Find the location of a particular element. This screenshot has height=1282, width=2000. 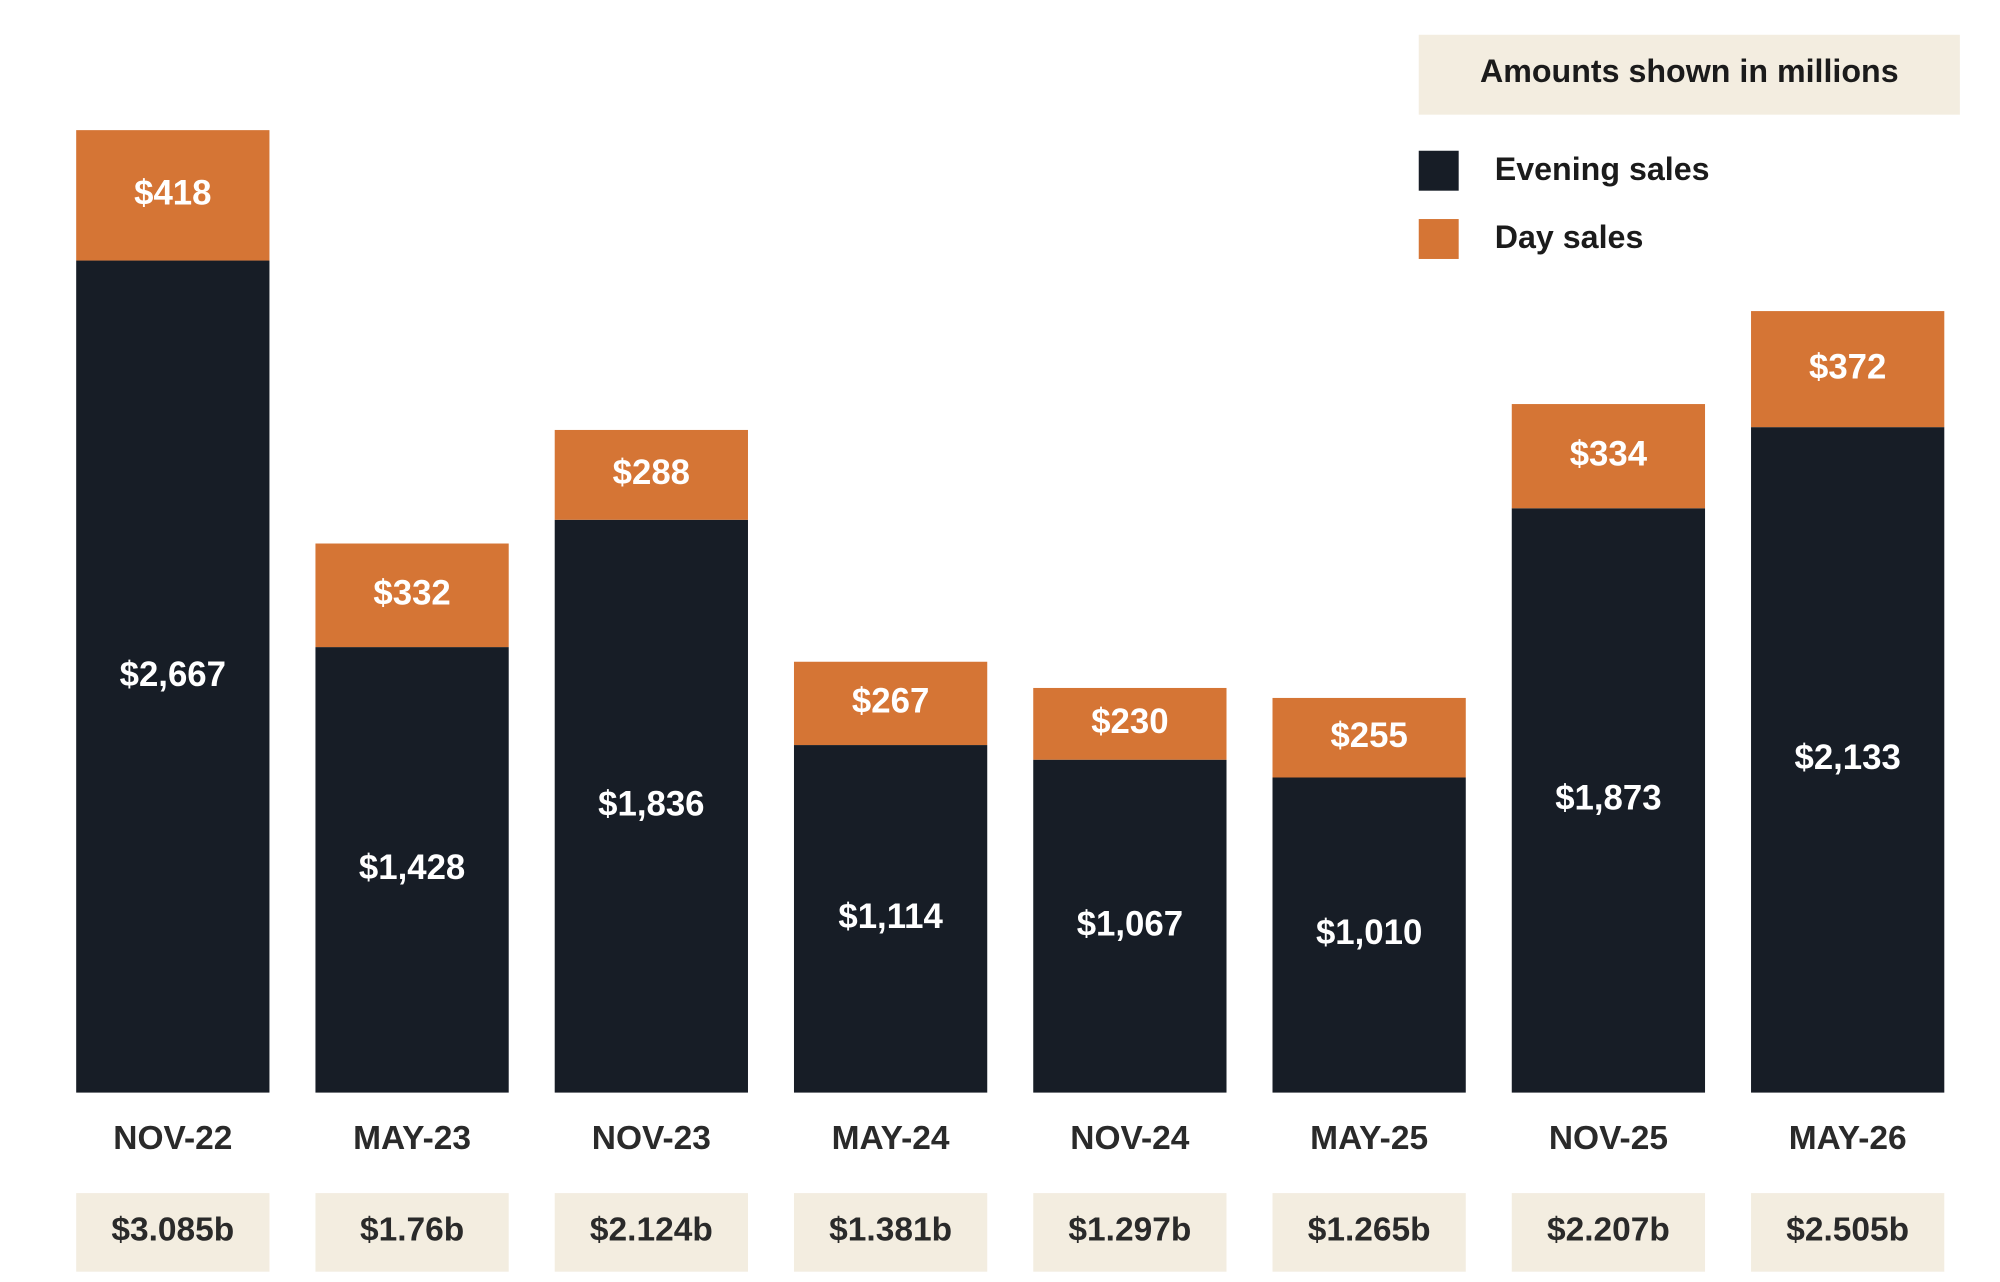

total-label: $2.124b is located at coordinates (651, 1230).